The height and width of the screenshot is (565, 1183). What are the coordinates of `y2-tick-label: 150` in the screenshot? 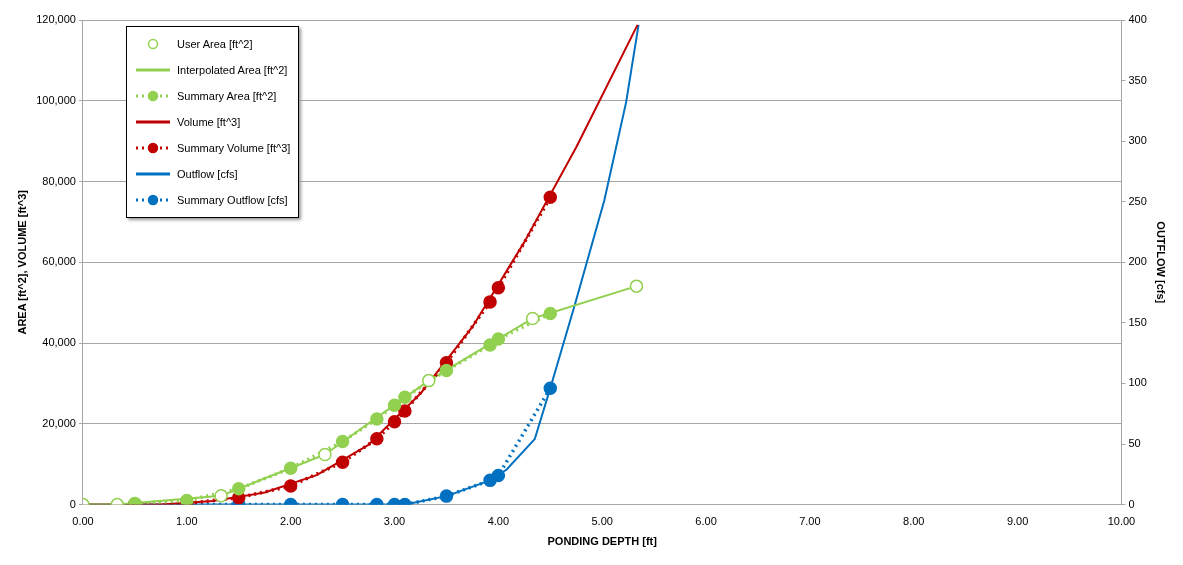 It's located at (1137, 321).